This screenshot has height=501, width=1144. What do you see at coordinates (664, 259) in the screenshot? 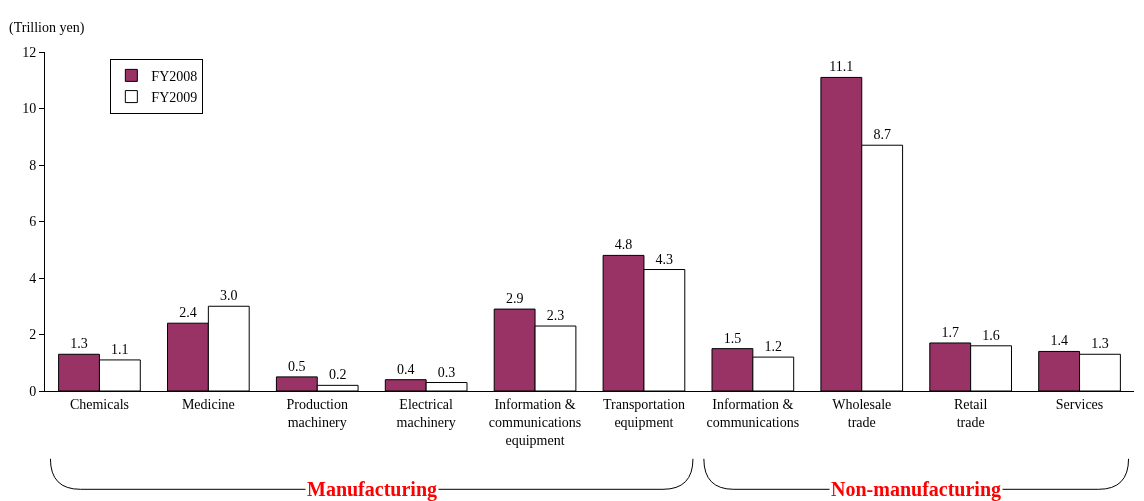
I see `data-label: 4.3` at bounding box center [664, 259].